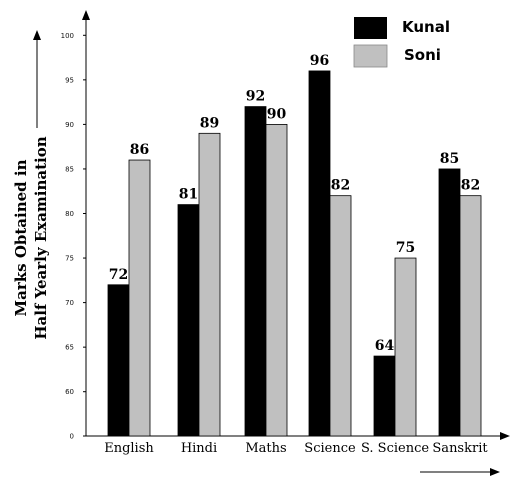  Describe the element at coordinates (86, 15) in the screenshot. I see `y-axis-arrow-icon` at that location.